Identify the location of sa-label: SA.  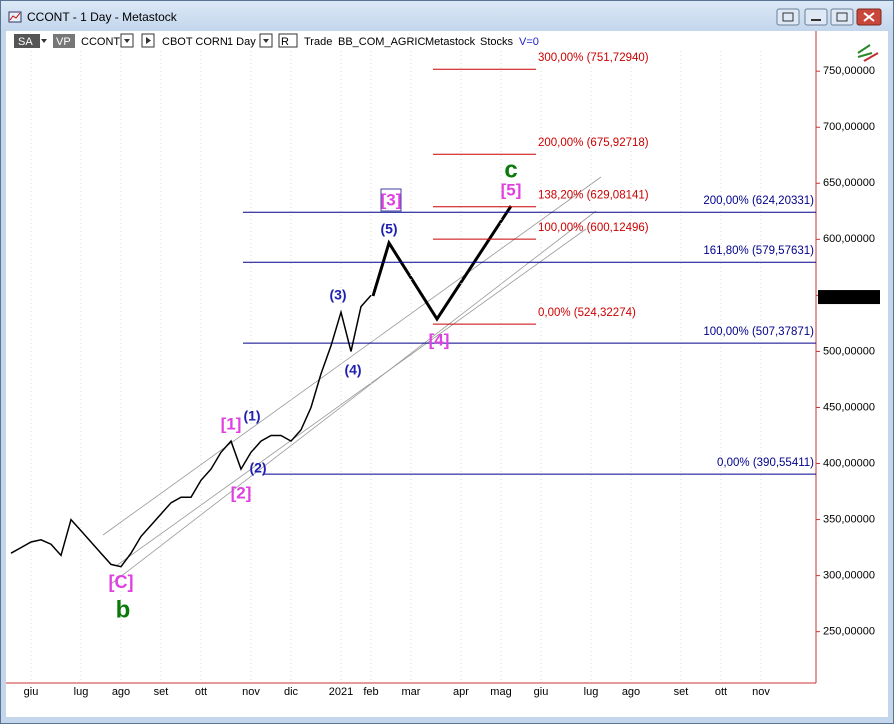
(25, 42).